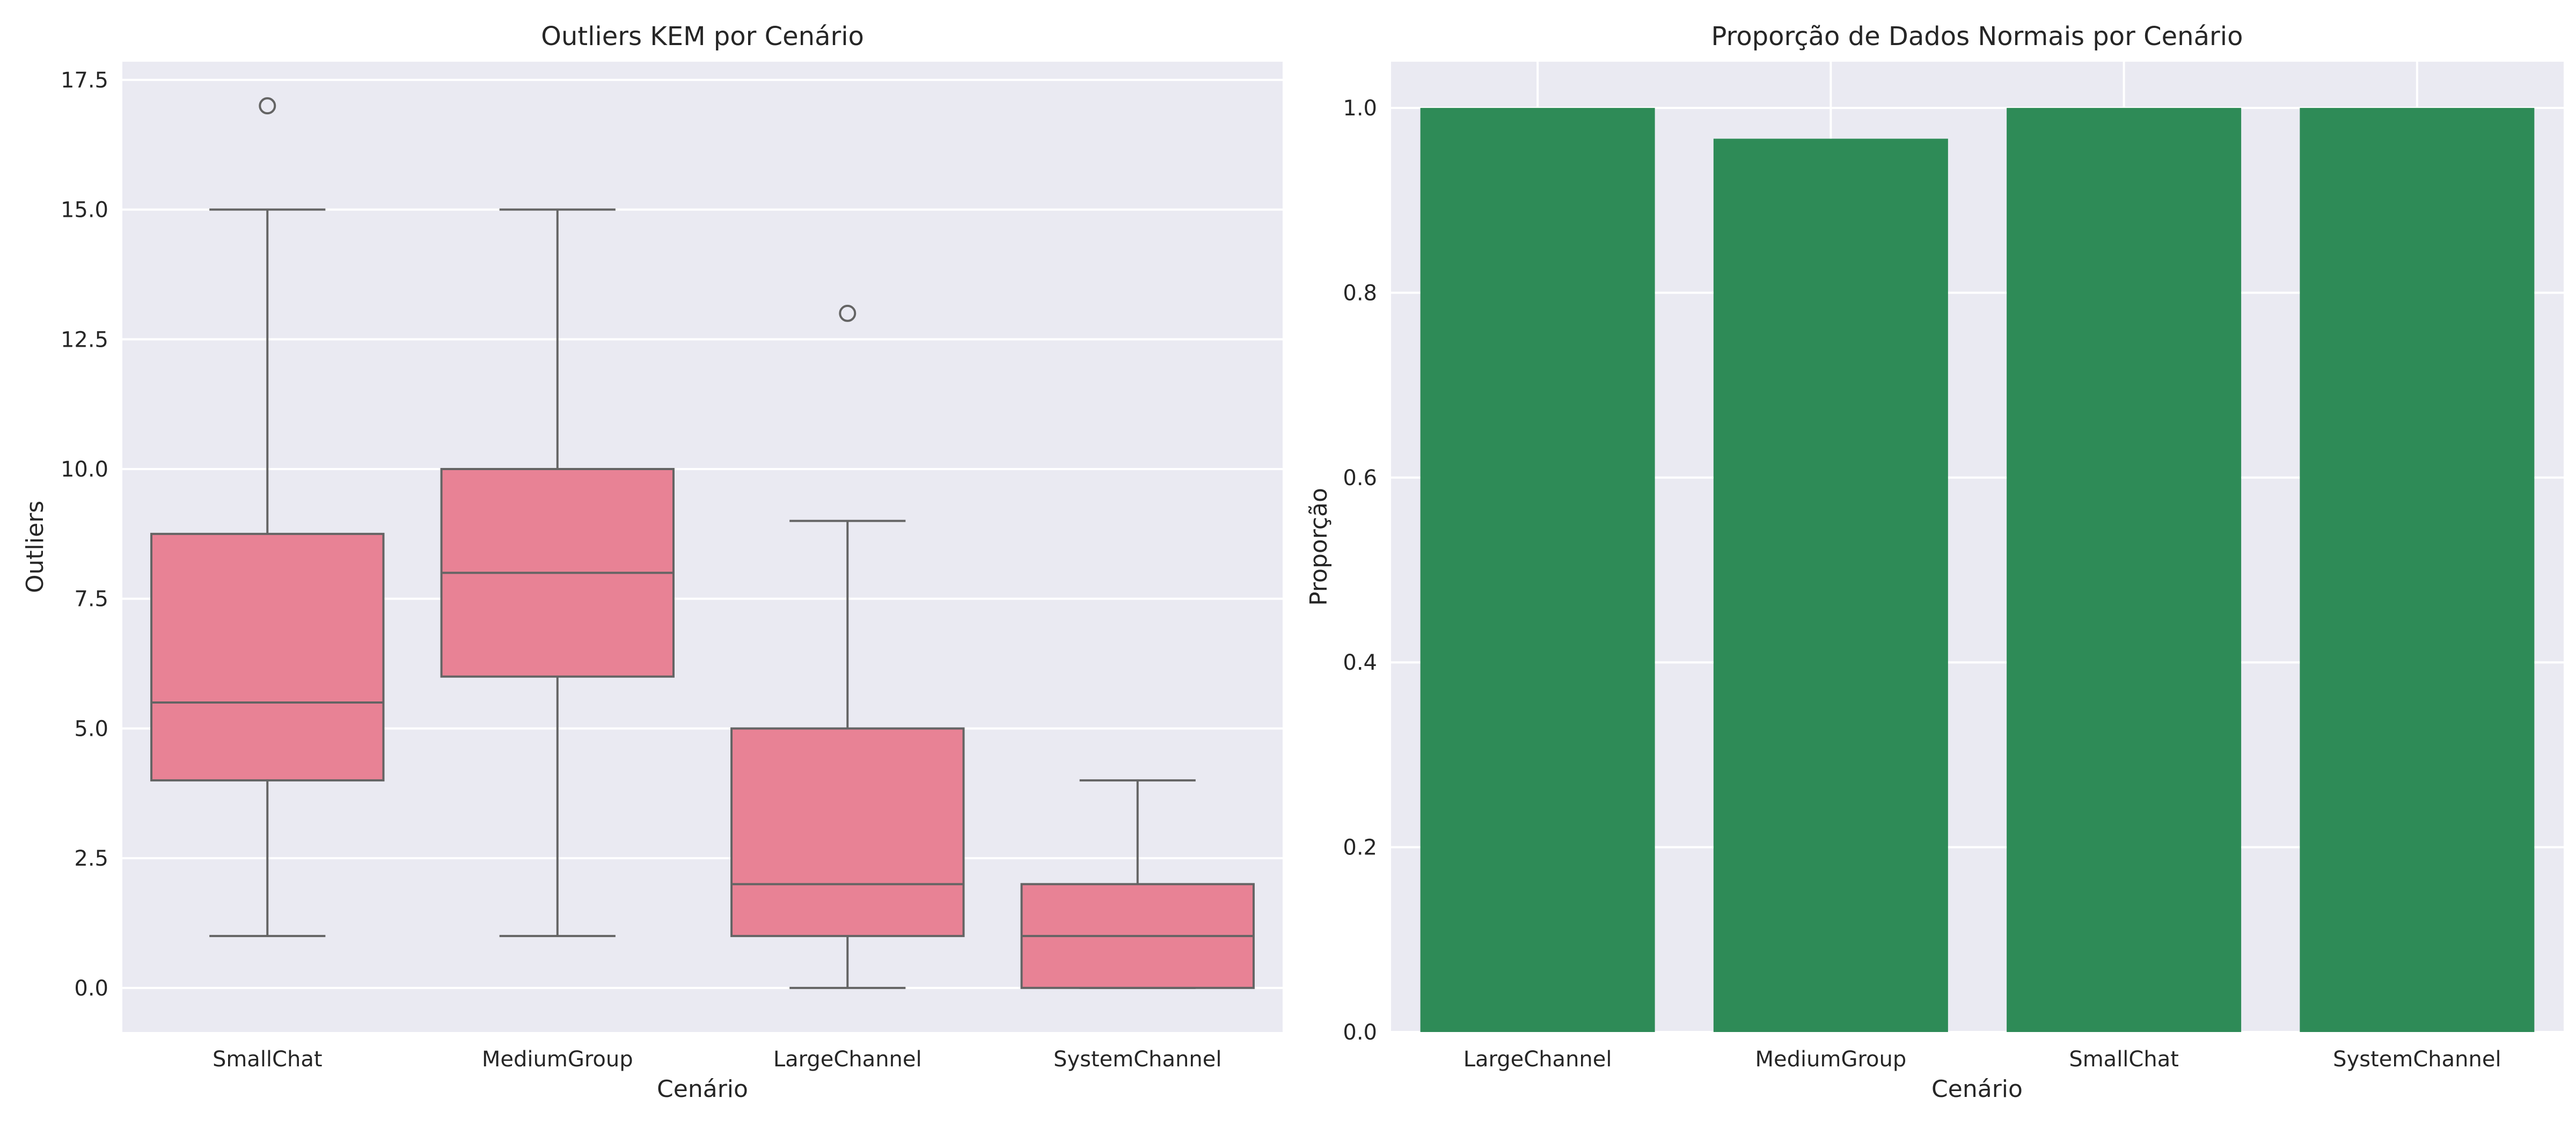 This screenshot has height=1127, width=2576. Describe the element at coordinates (1360, 848) in the screenshot. I see `bar-y-tick-label: 0.2` at that location.